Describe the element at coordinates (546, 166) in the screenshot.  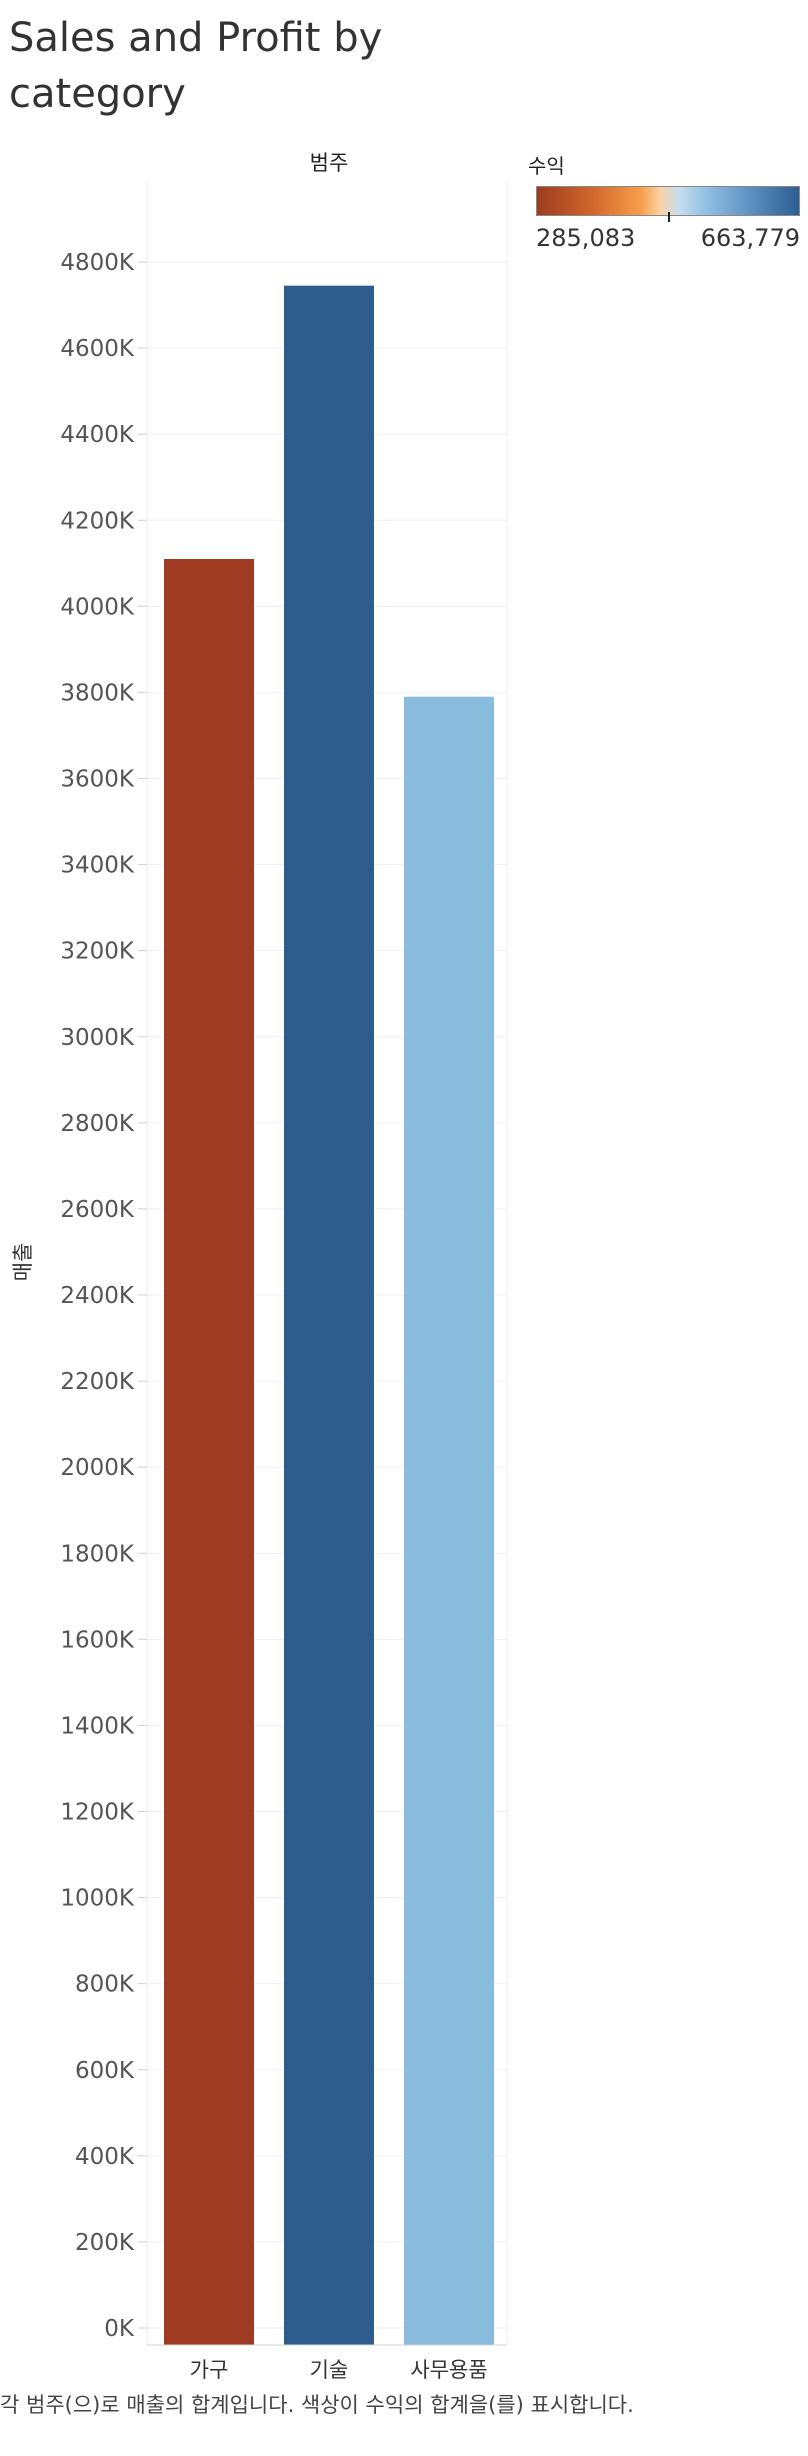
I see `color-legend-title: 수익` at that location.